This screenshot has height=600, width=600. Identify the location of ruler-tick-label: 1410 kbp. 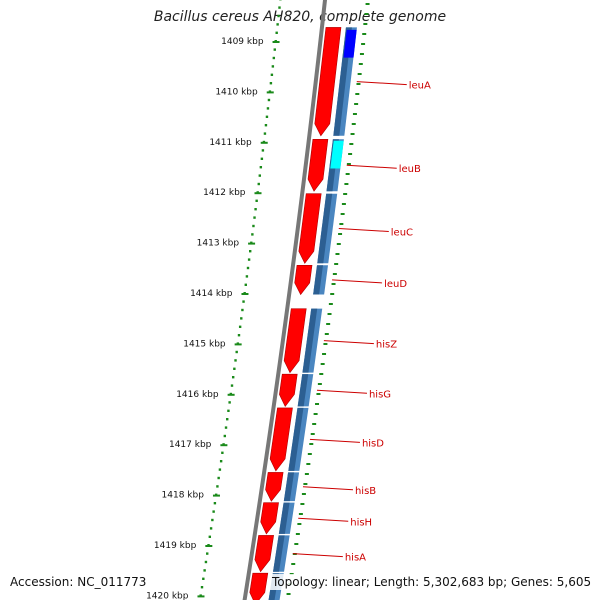
(236, 92).